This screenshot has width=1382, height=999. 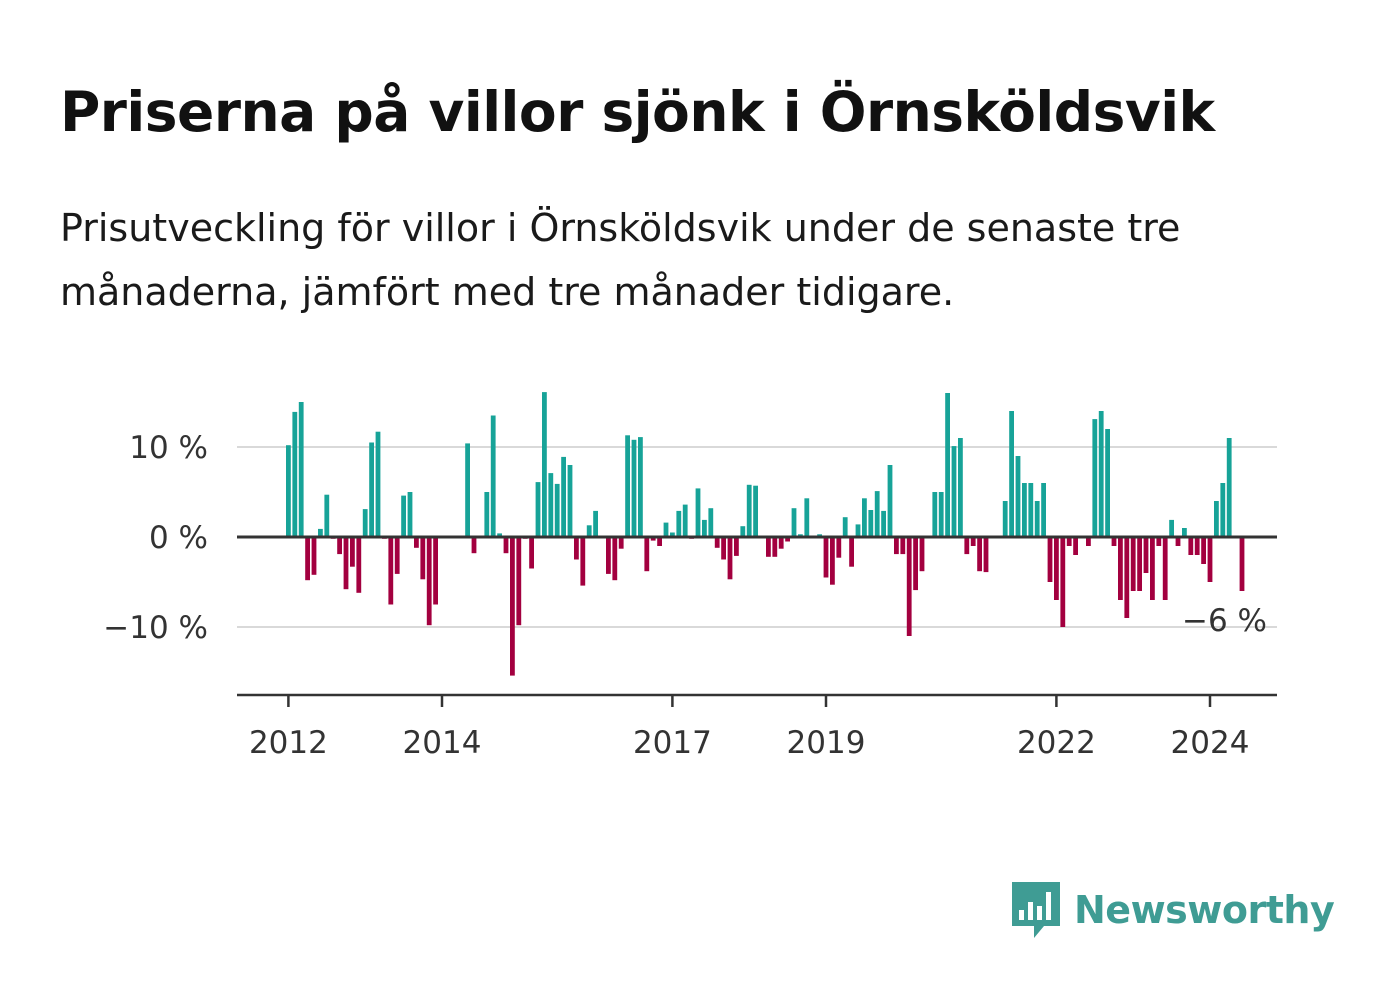 I want to click on x-tick-label: 2024, so click(x=1210, y=743).